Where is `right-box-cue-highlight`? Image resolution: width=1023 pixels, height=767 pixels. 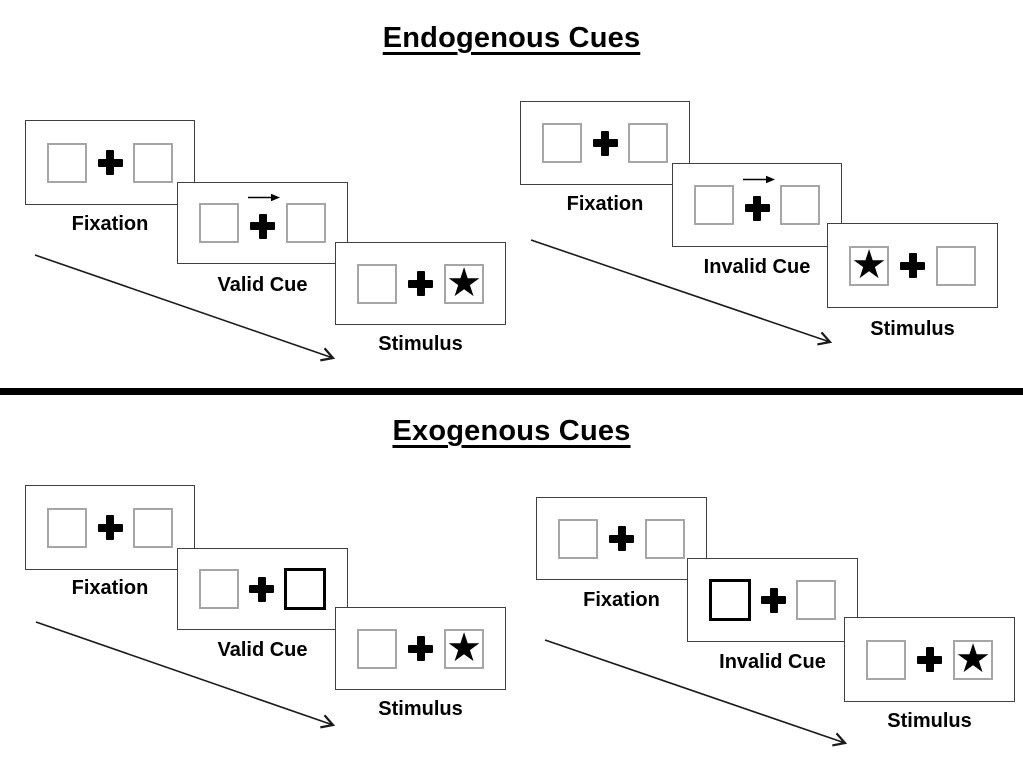
right-box-cue-highlight is located at coordinates (305, 589).